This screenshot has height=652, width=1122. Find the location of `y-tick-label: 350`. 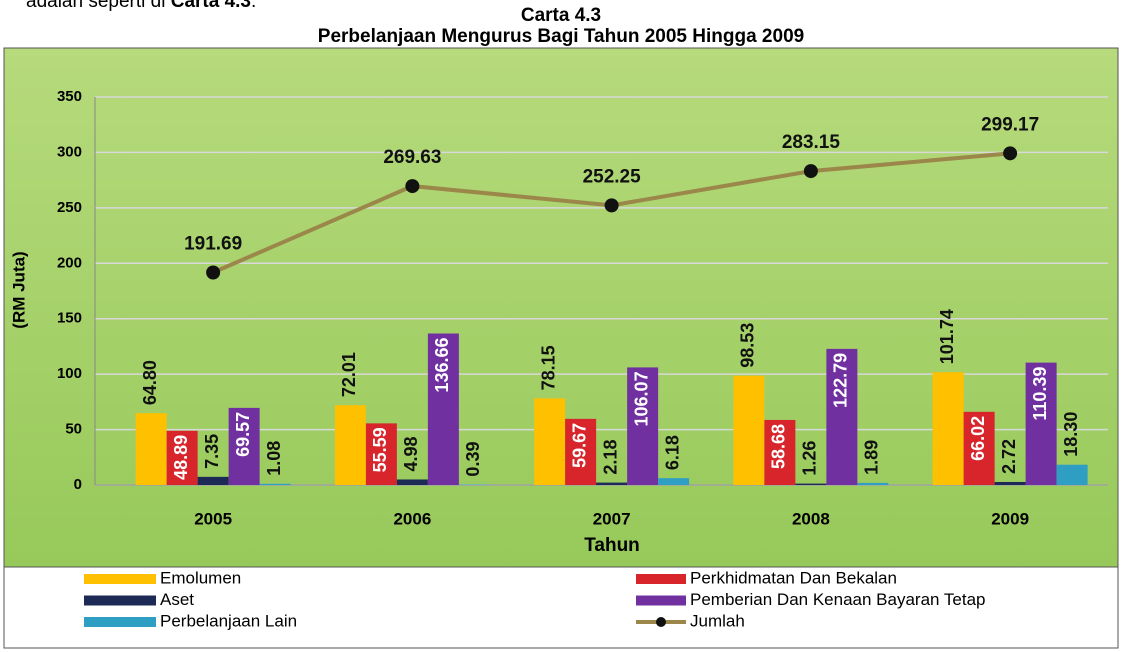

y-tick-label: 350 is located at coordinates (69, 96).